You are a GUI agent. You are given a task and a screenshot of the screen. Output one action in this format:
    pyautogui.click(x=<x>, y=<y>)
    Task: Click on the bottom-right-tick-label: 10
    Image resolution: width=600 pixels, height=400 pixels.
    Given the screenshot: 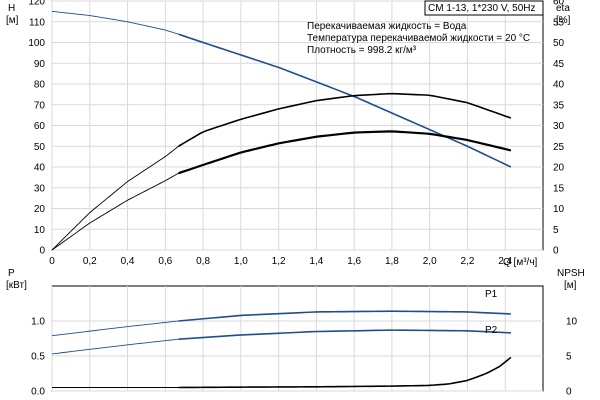 What is the action you would take?
    pyautogui.click(x=572, y=322)
    